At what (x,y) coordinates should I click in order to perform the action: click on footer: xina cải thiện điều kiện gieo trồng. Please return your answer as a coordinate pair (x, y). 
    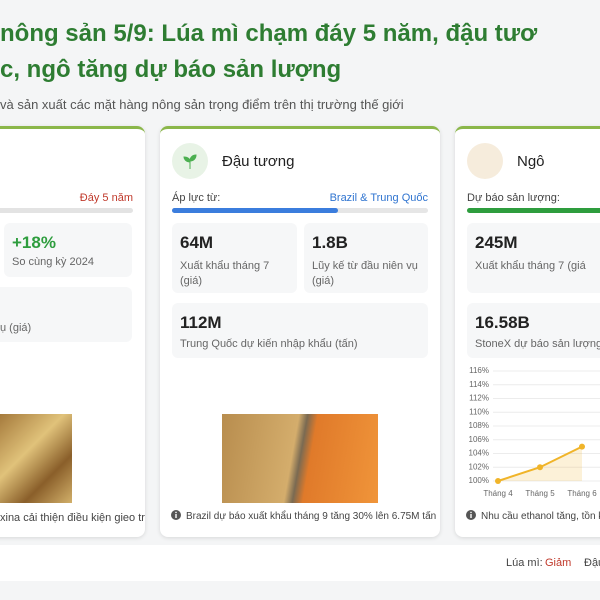
    Looking at the image, I should click on (72, 518).